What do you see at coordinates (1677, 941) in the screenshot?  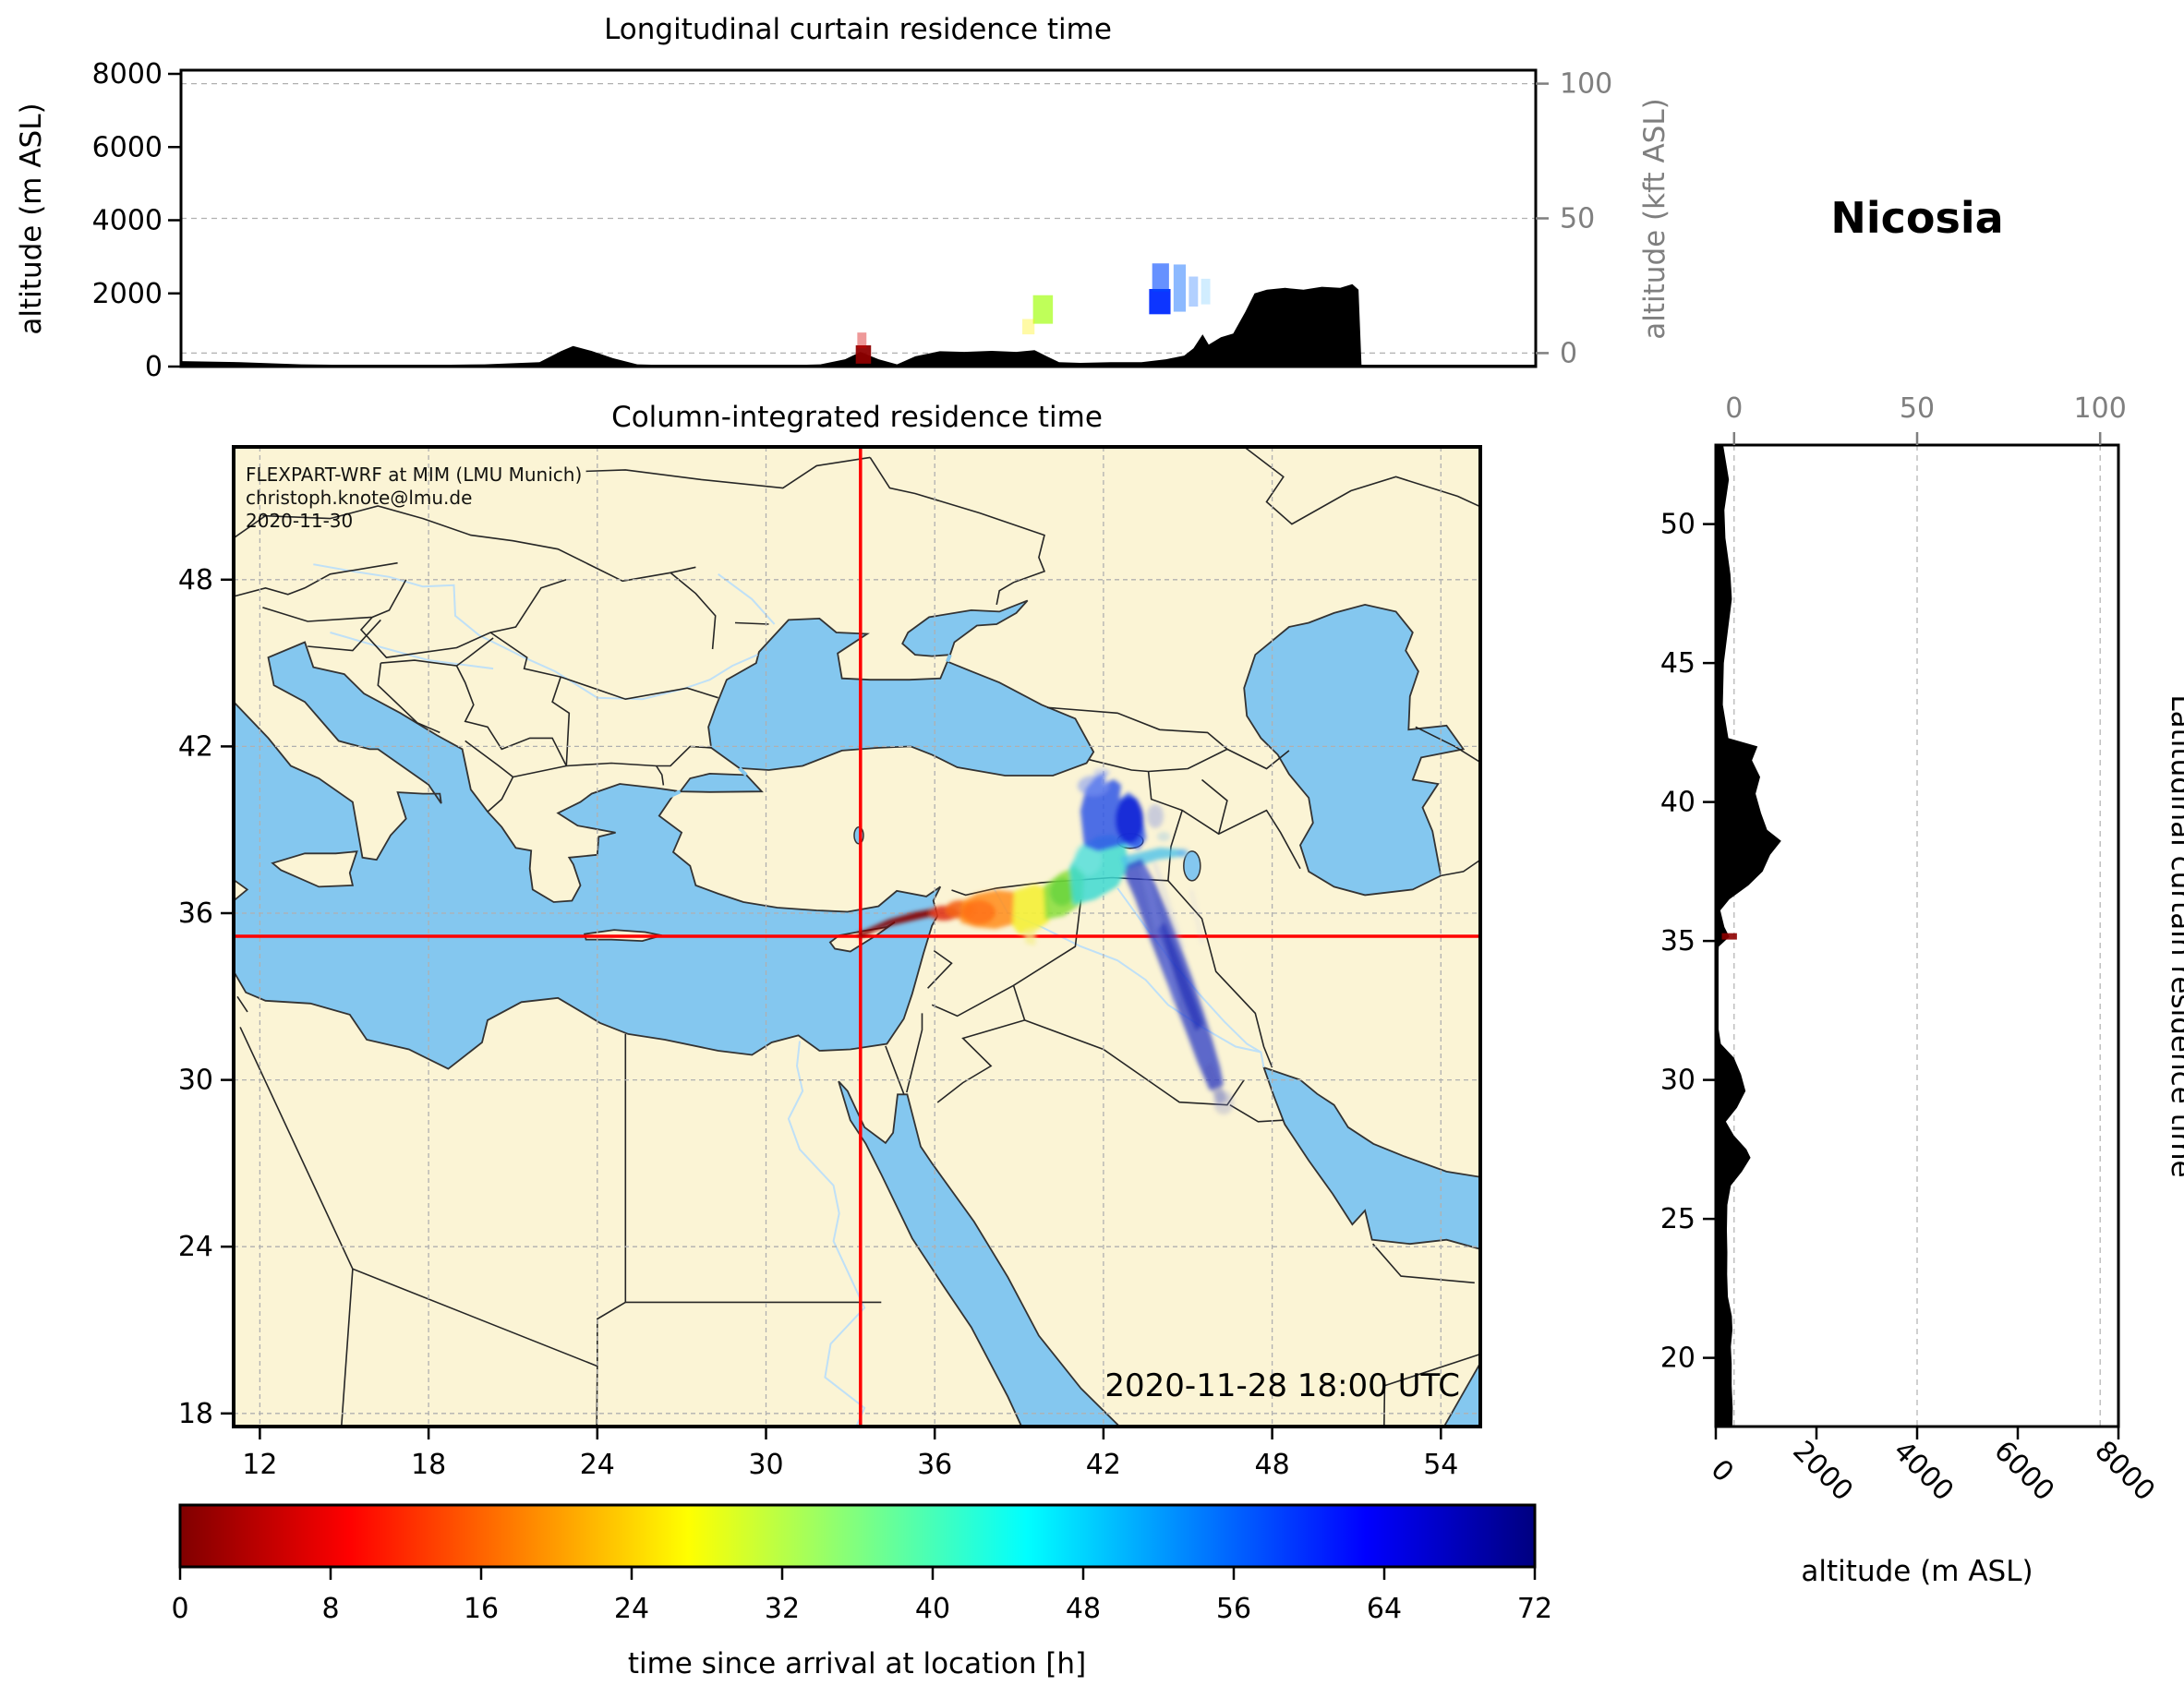 I see `tick-label: 35` at bounding box center [1677, 941].